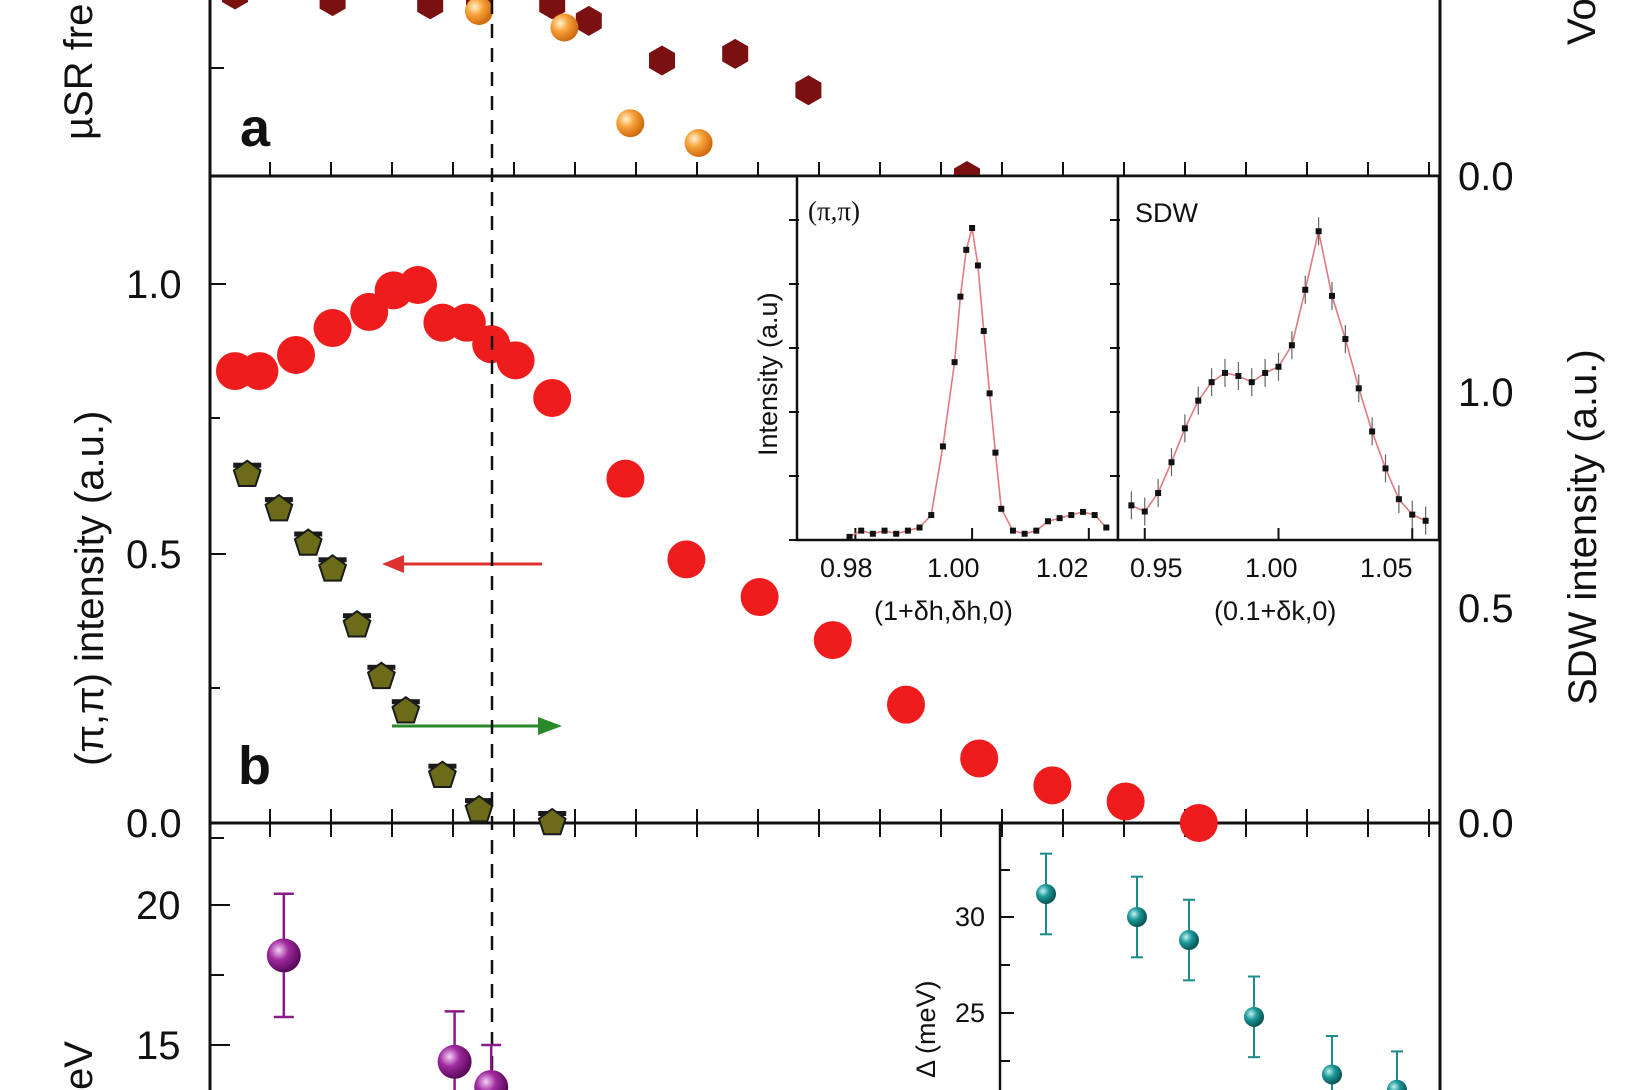  What do you see at coordinates (953, 568) in the screenshot?
I see `inset-pi-pi-xtick-1: 1.00` at bounding box center [953, 568].